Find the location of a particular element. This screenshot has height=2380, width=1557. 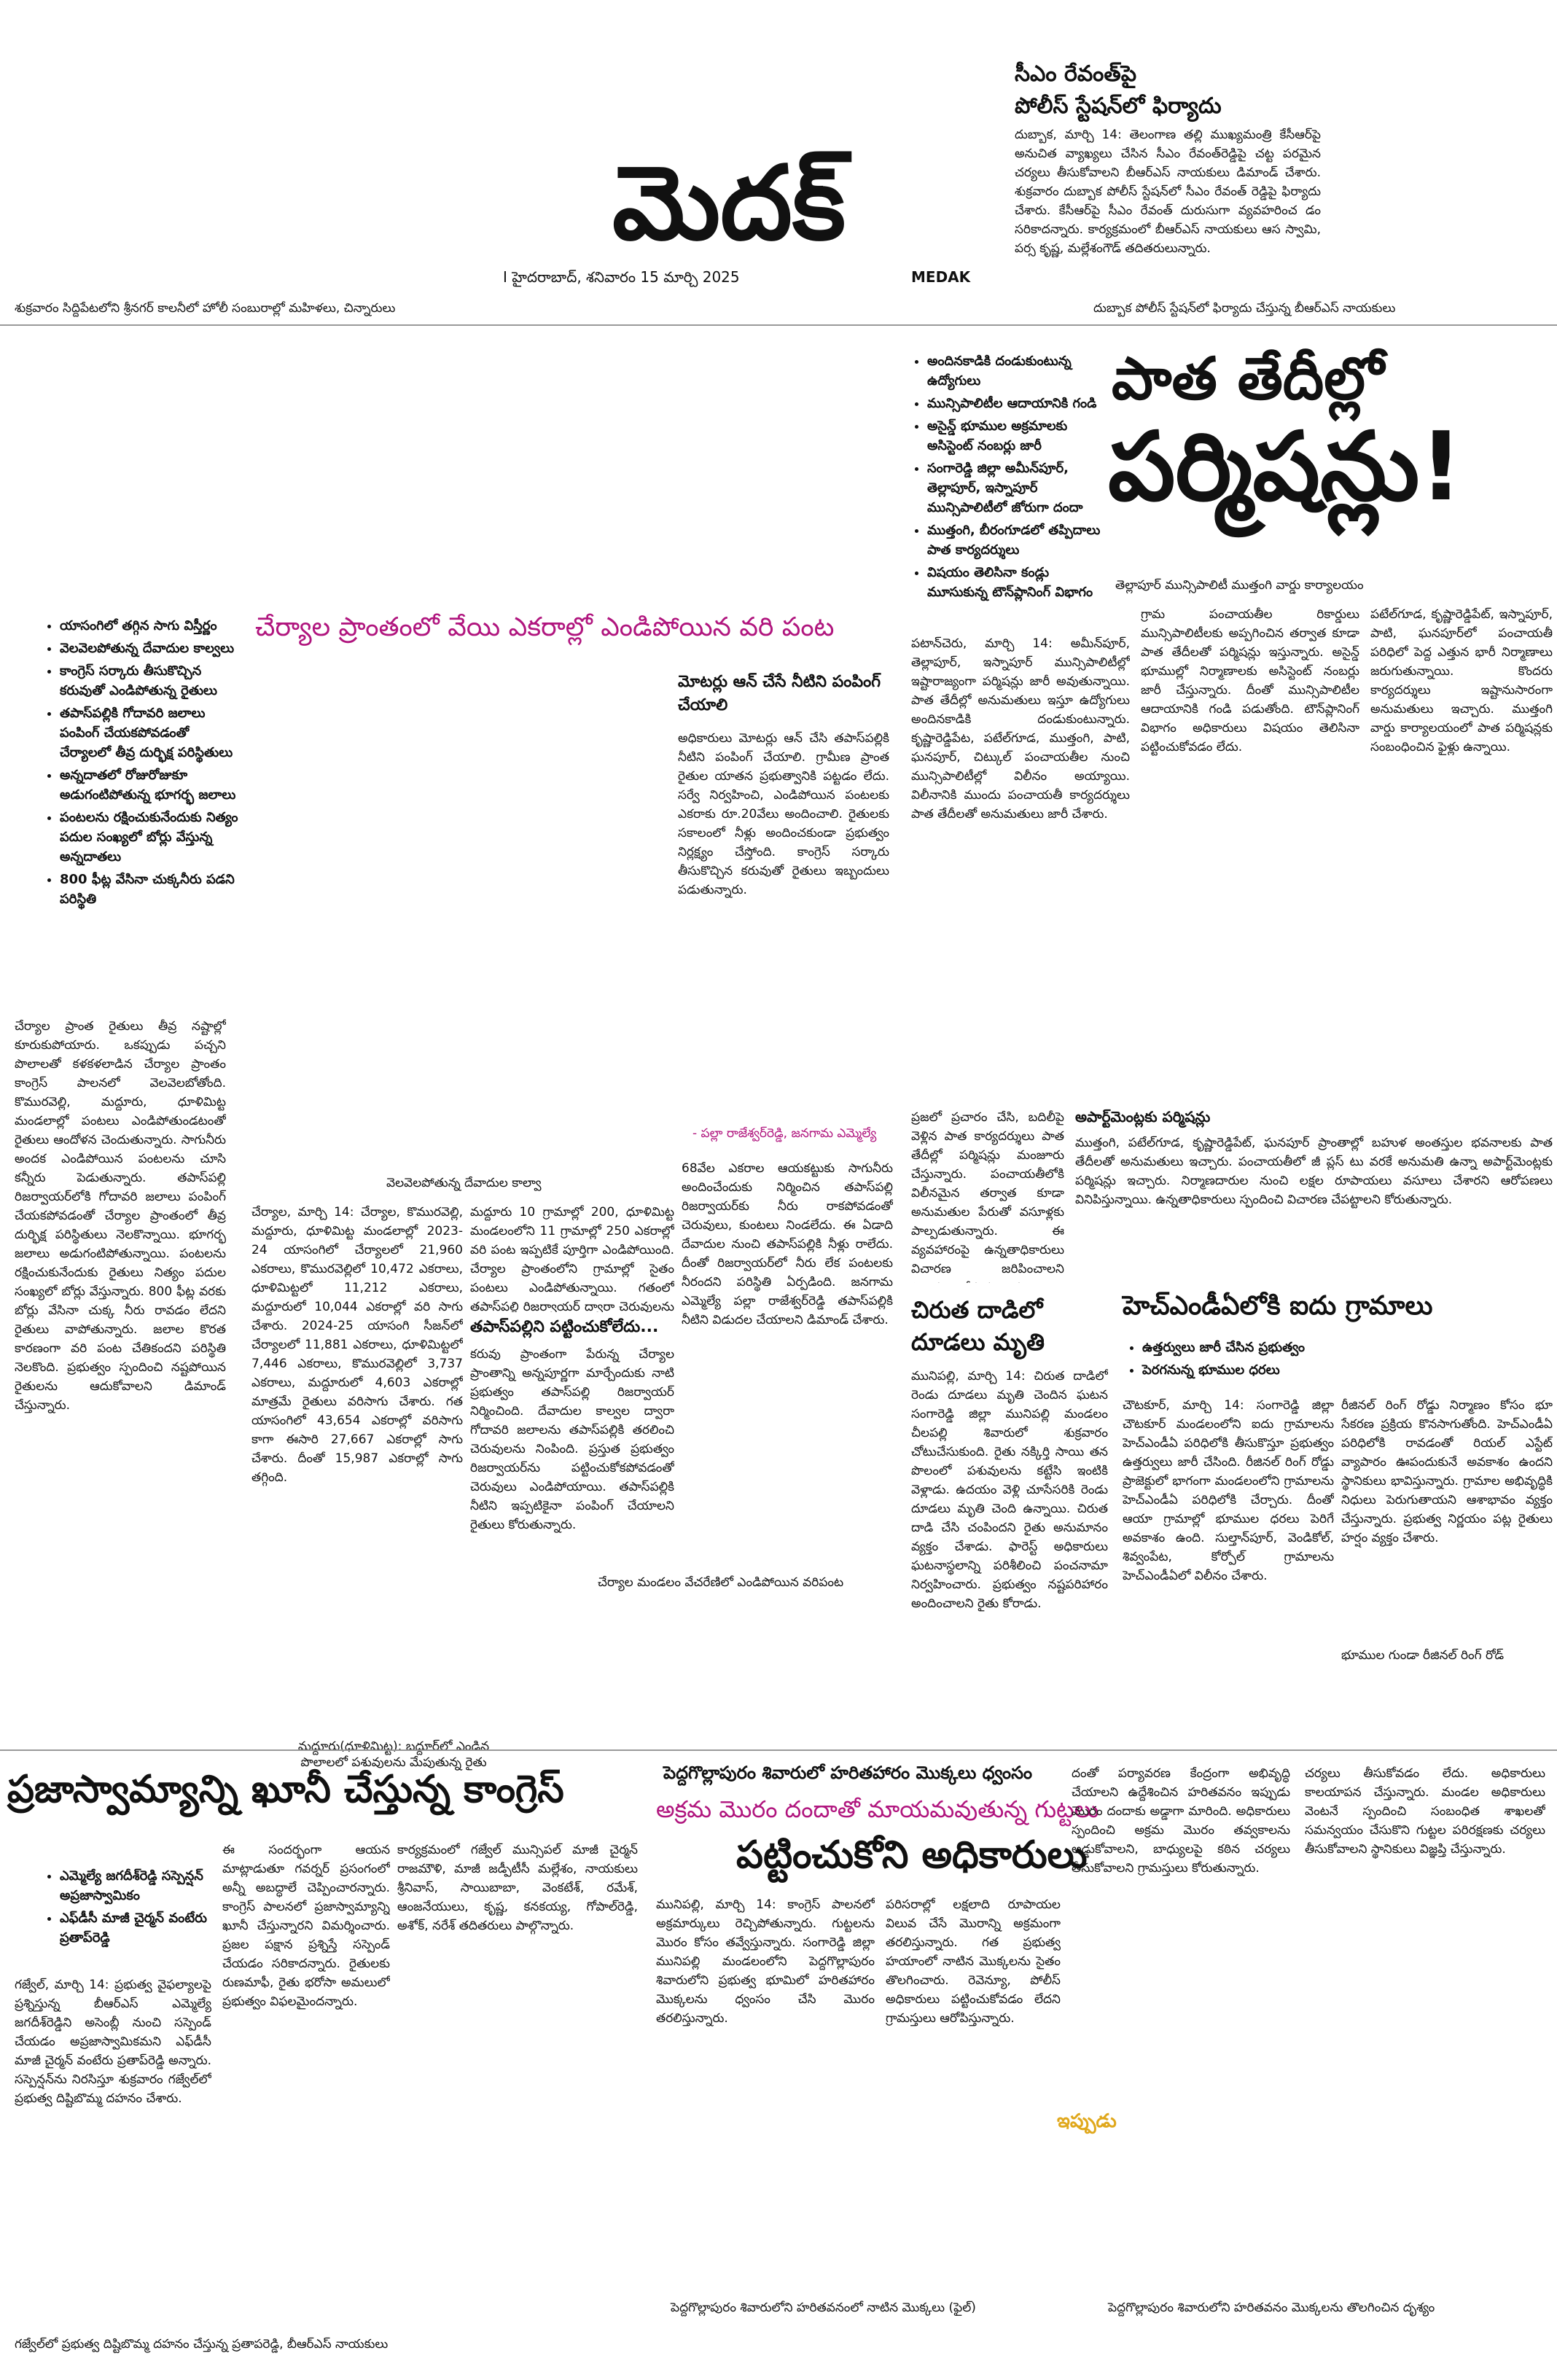

headline-line: చిరుత దాడిలో is located at coordinates (977, 1310).